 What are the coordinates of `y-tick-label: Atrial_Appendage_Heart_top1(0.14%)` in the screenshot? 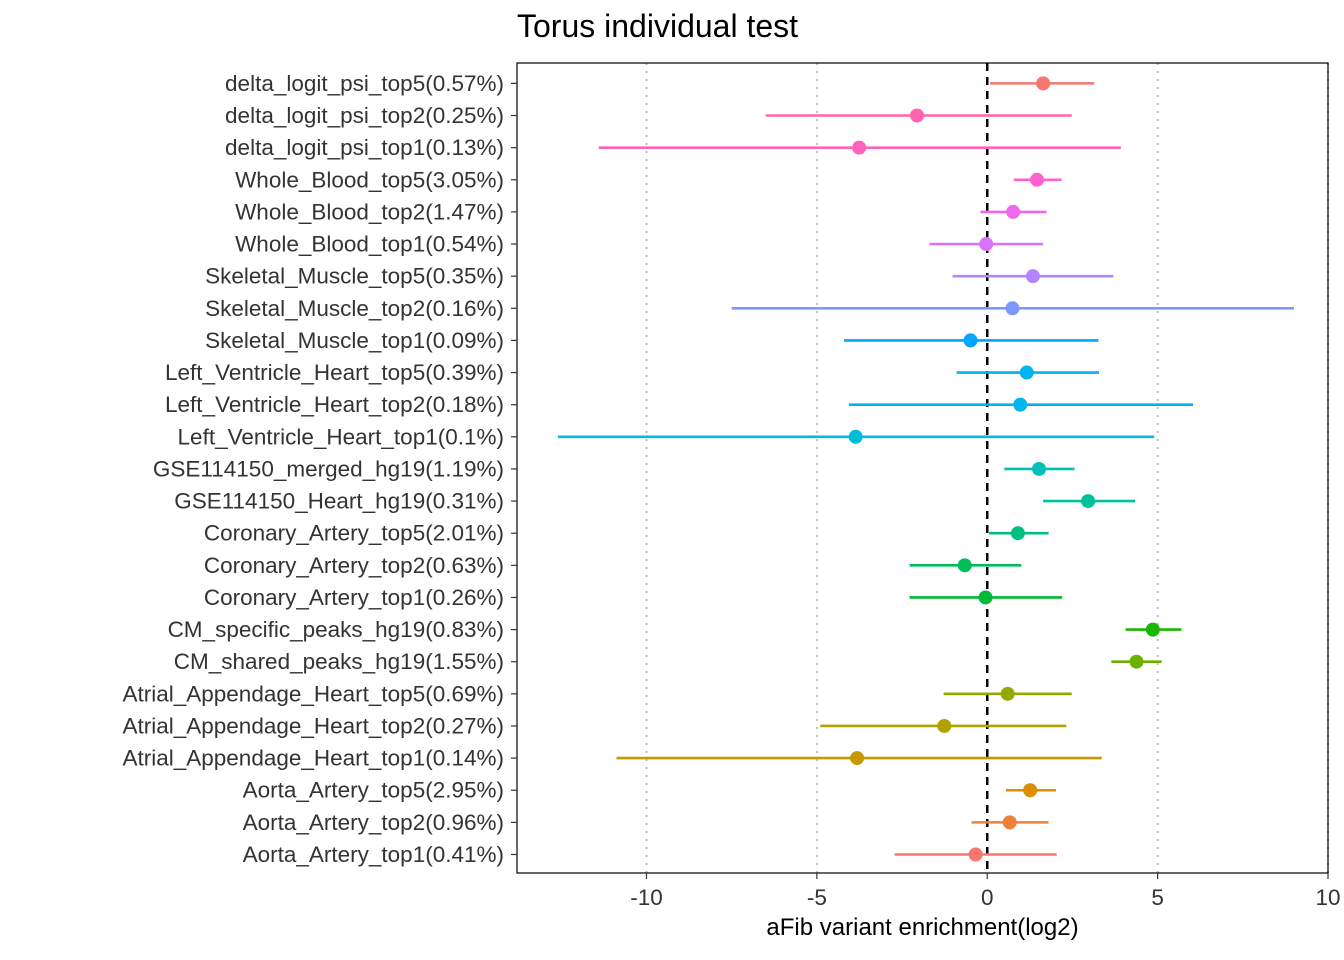 It's located at (313, 758).